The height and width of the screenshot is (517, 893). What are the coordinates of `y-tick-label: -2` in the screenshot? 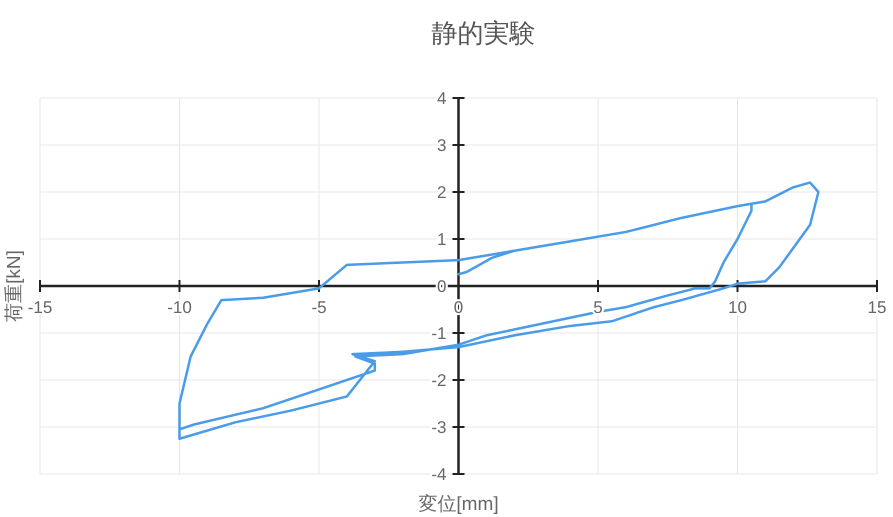 It's located at (438, 380).